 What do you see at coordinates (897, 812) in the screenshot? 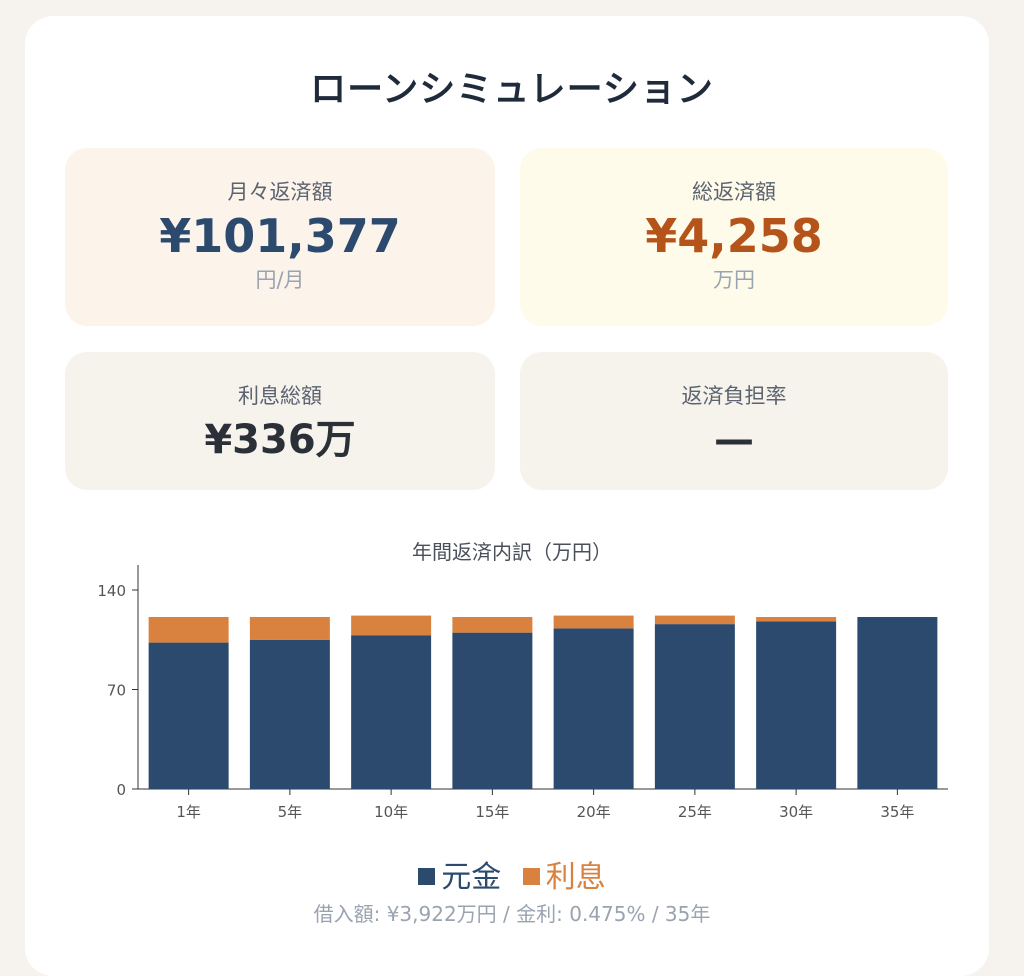
I see `x-tick-label: 35年` at bounding box center [897, 812].